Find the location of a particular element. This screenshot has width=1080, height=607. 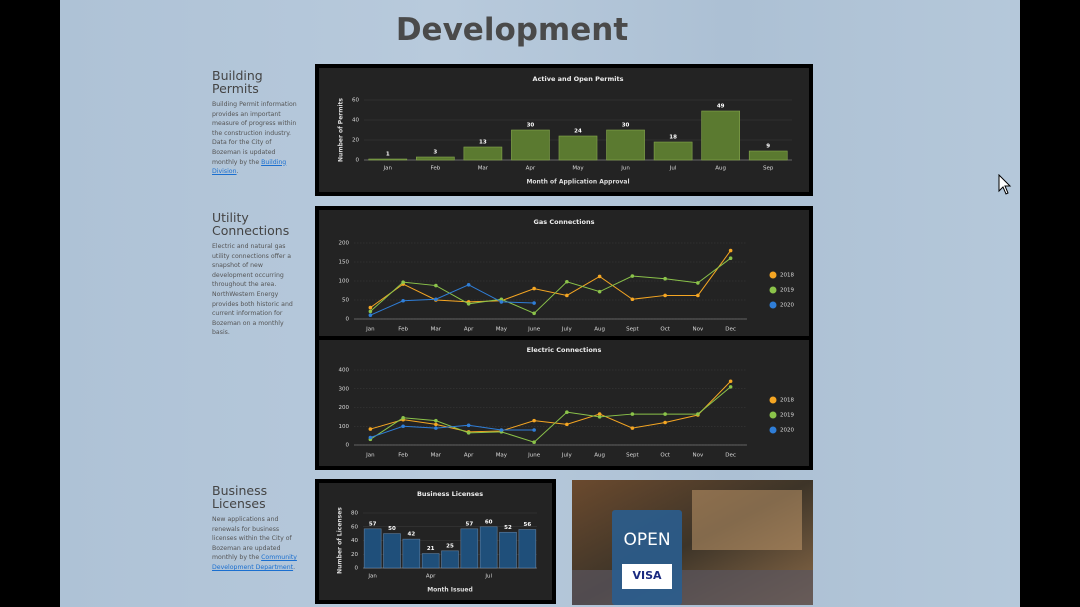

y-axis-title: Number of Licenses is located at coordinates (340, 540).